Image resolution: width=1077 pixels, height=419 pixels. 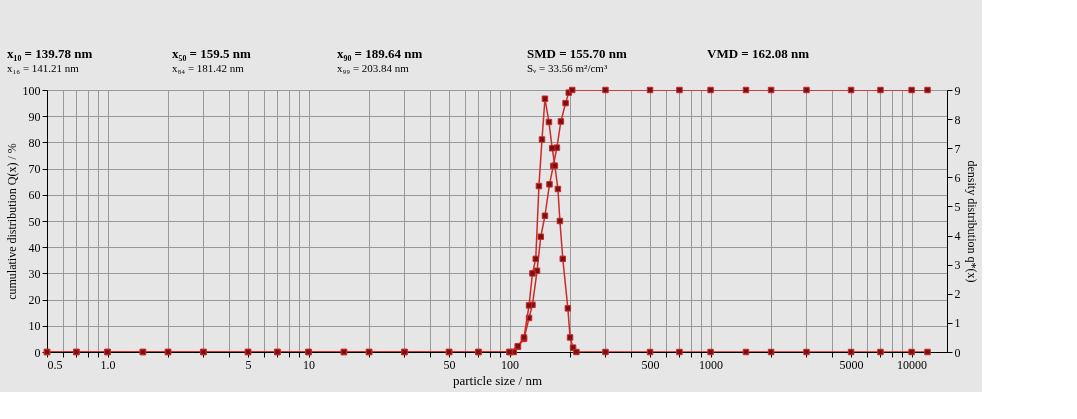 What do you see at coordinates (11, 221) in the screenshot?
I see `y-axis-title: cumulative distribution Q(x) / %` at bounding box center [11, 221].